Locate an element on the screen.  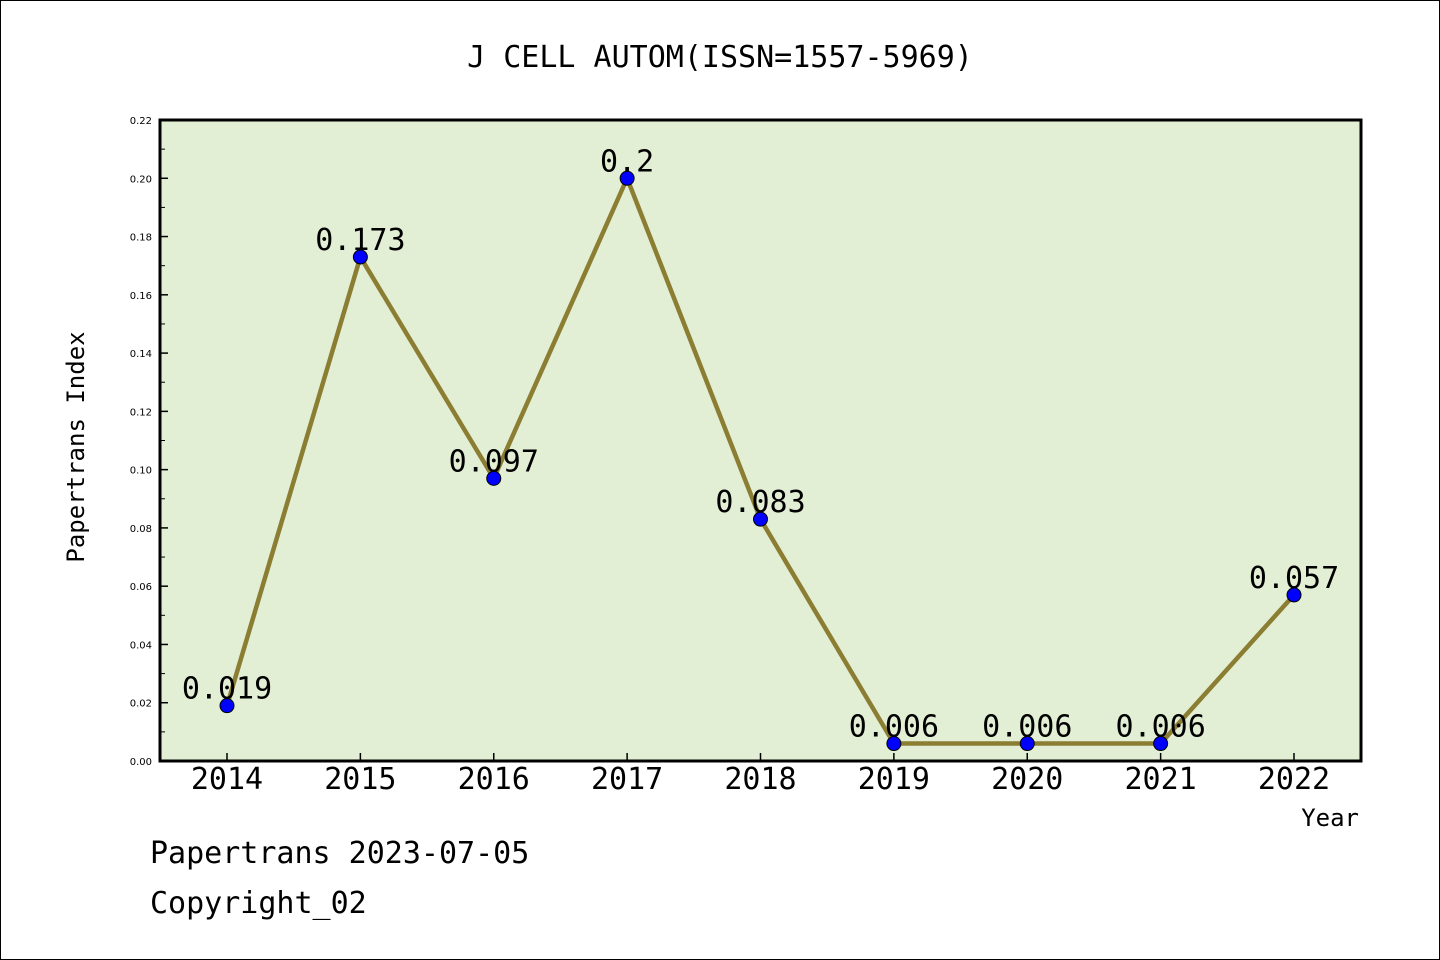
x-tick-label: 2014 is located at coordinates (227, 779).